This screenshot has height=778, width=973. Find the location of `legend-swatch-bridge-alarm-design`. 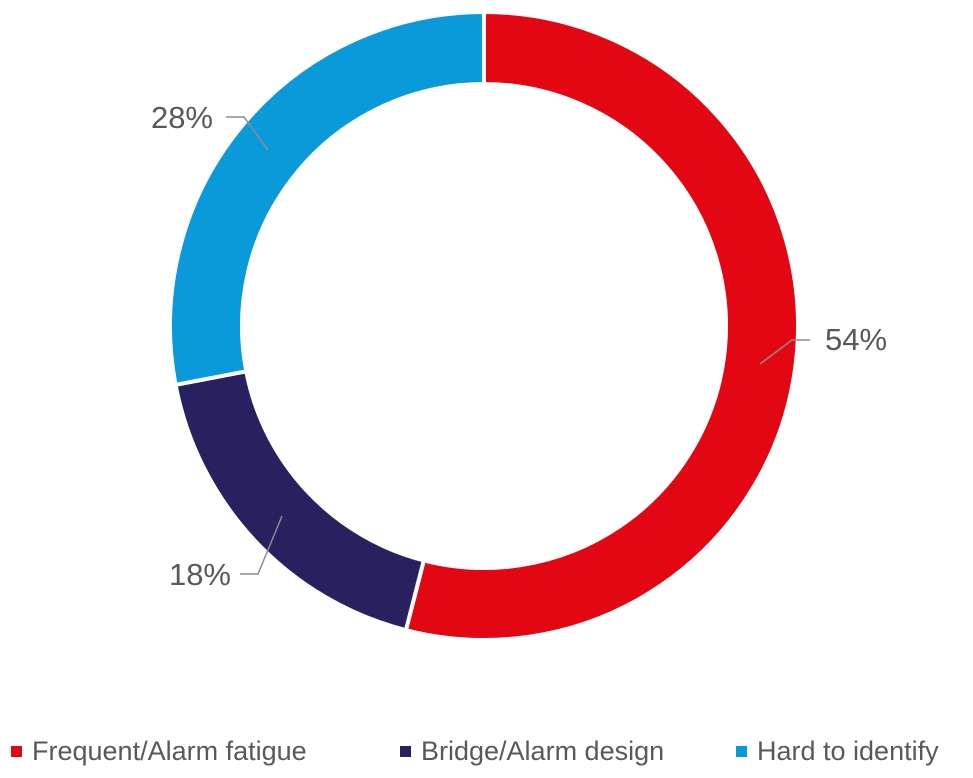

legend-swatch-bridge-alarm-design is located at coordinates (405, 751).